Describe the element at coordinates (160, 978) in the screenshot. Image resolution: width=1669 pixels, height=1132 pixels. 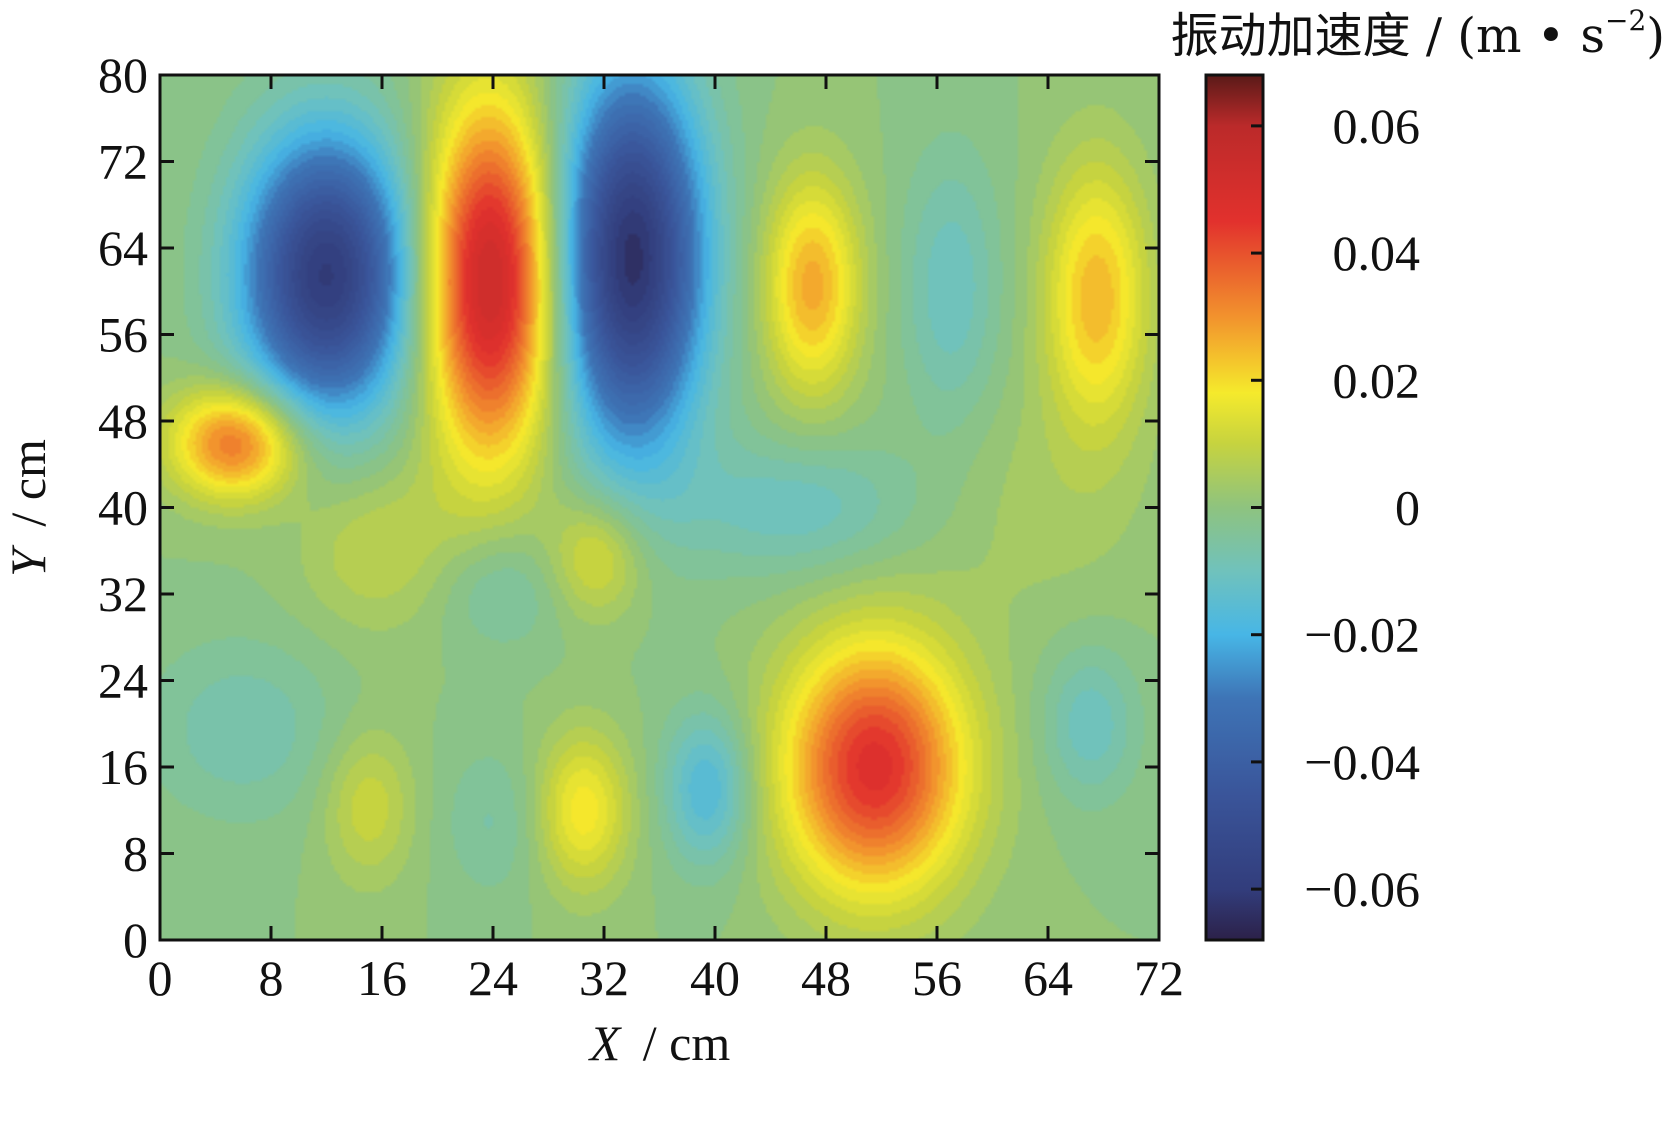
I see `x-tick-label: 0` at that location.